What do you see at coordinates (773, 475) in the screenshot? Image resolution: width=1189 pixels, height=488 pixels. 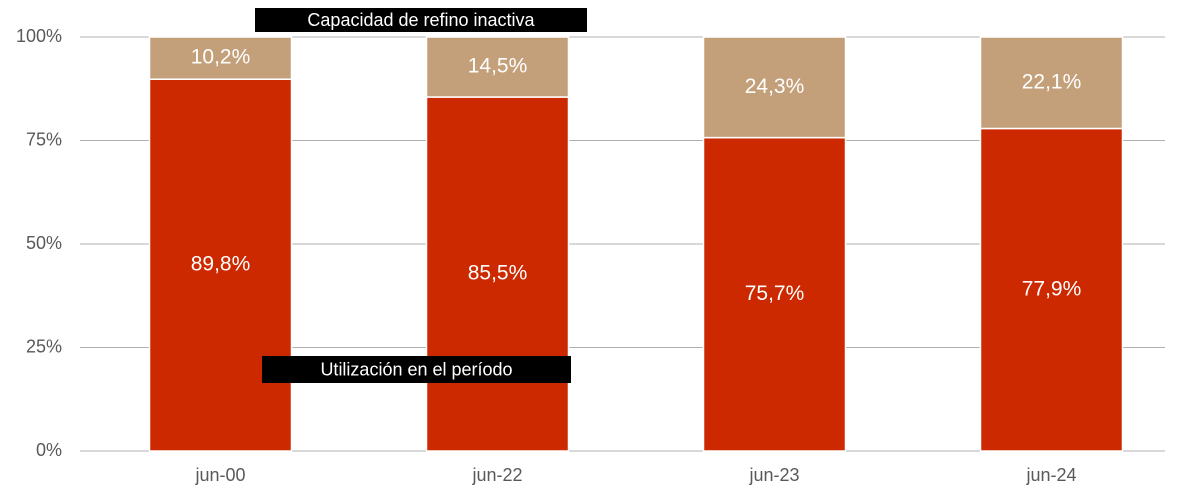 I see `x-tick-label: jun-23` at bounding box center [773, 475].